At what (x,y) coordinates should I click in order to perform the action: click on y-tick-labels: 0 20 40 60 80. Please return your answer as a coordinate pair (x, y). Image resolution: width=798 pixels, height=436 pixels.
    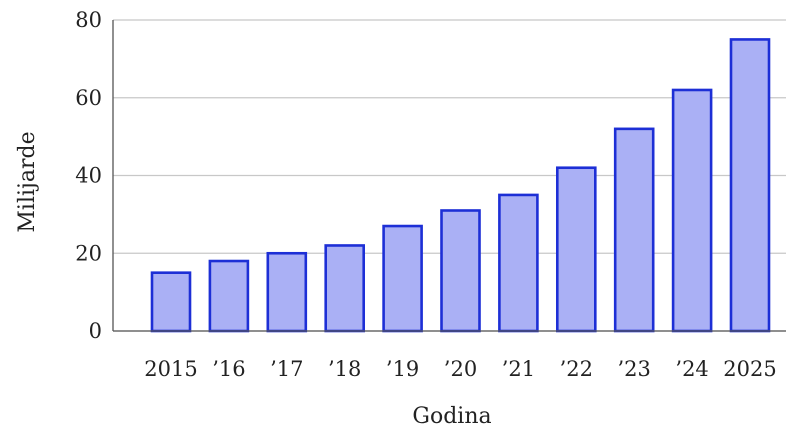
    Looking at the image, I should click on (88, 175).